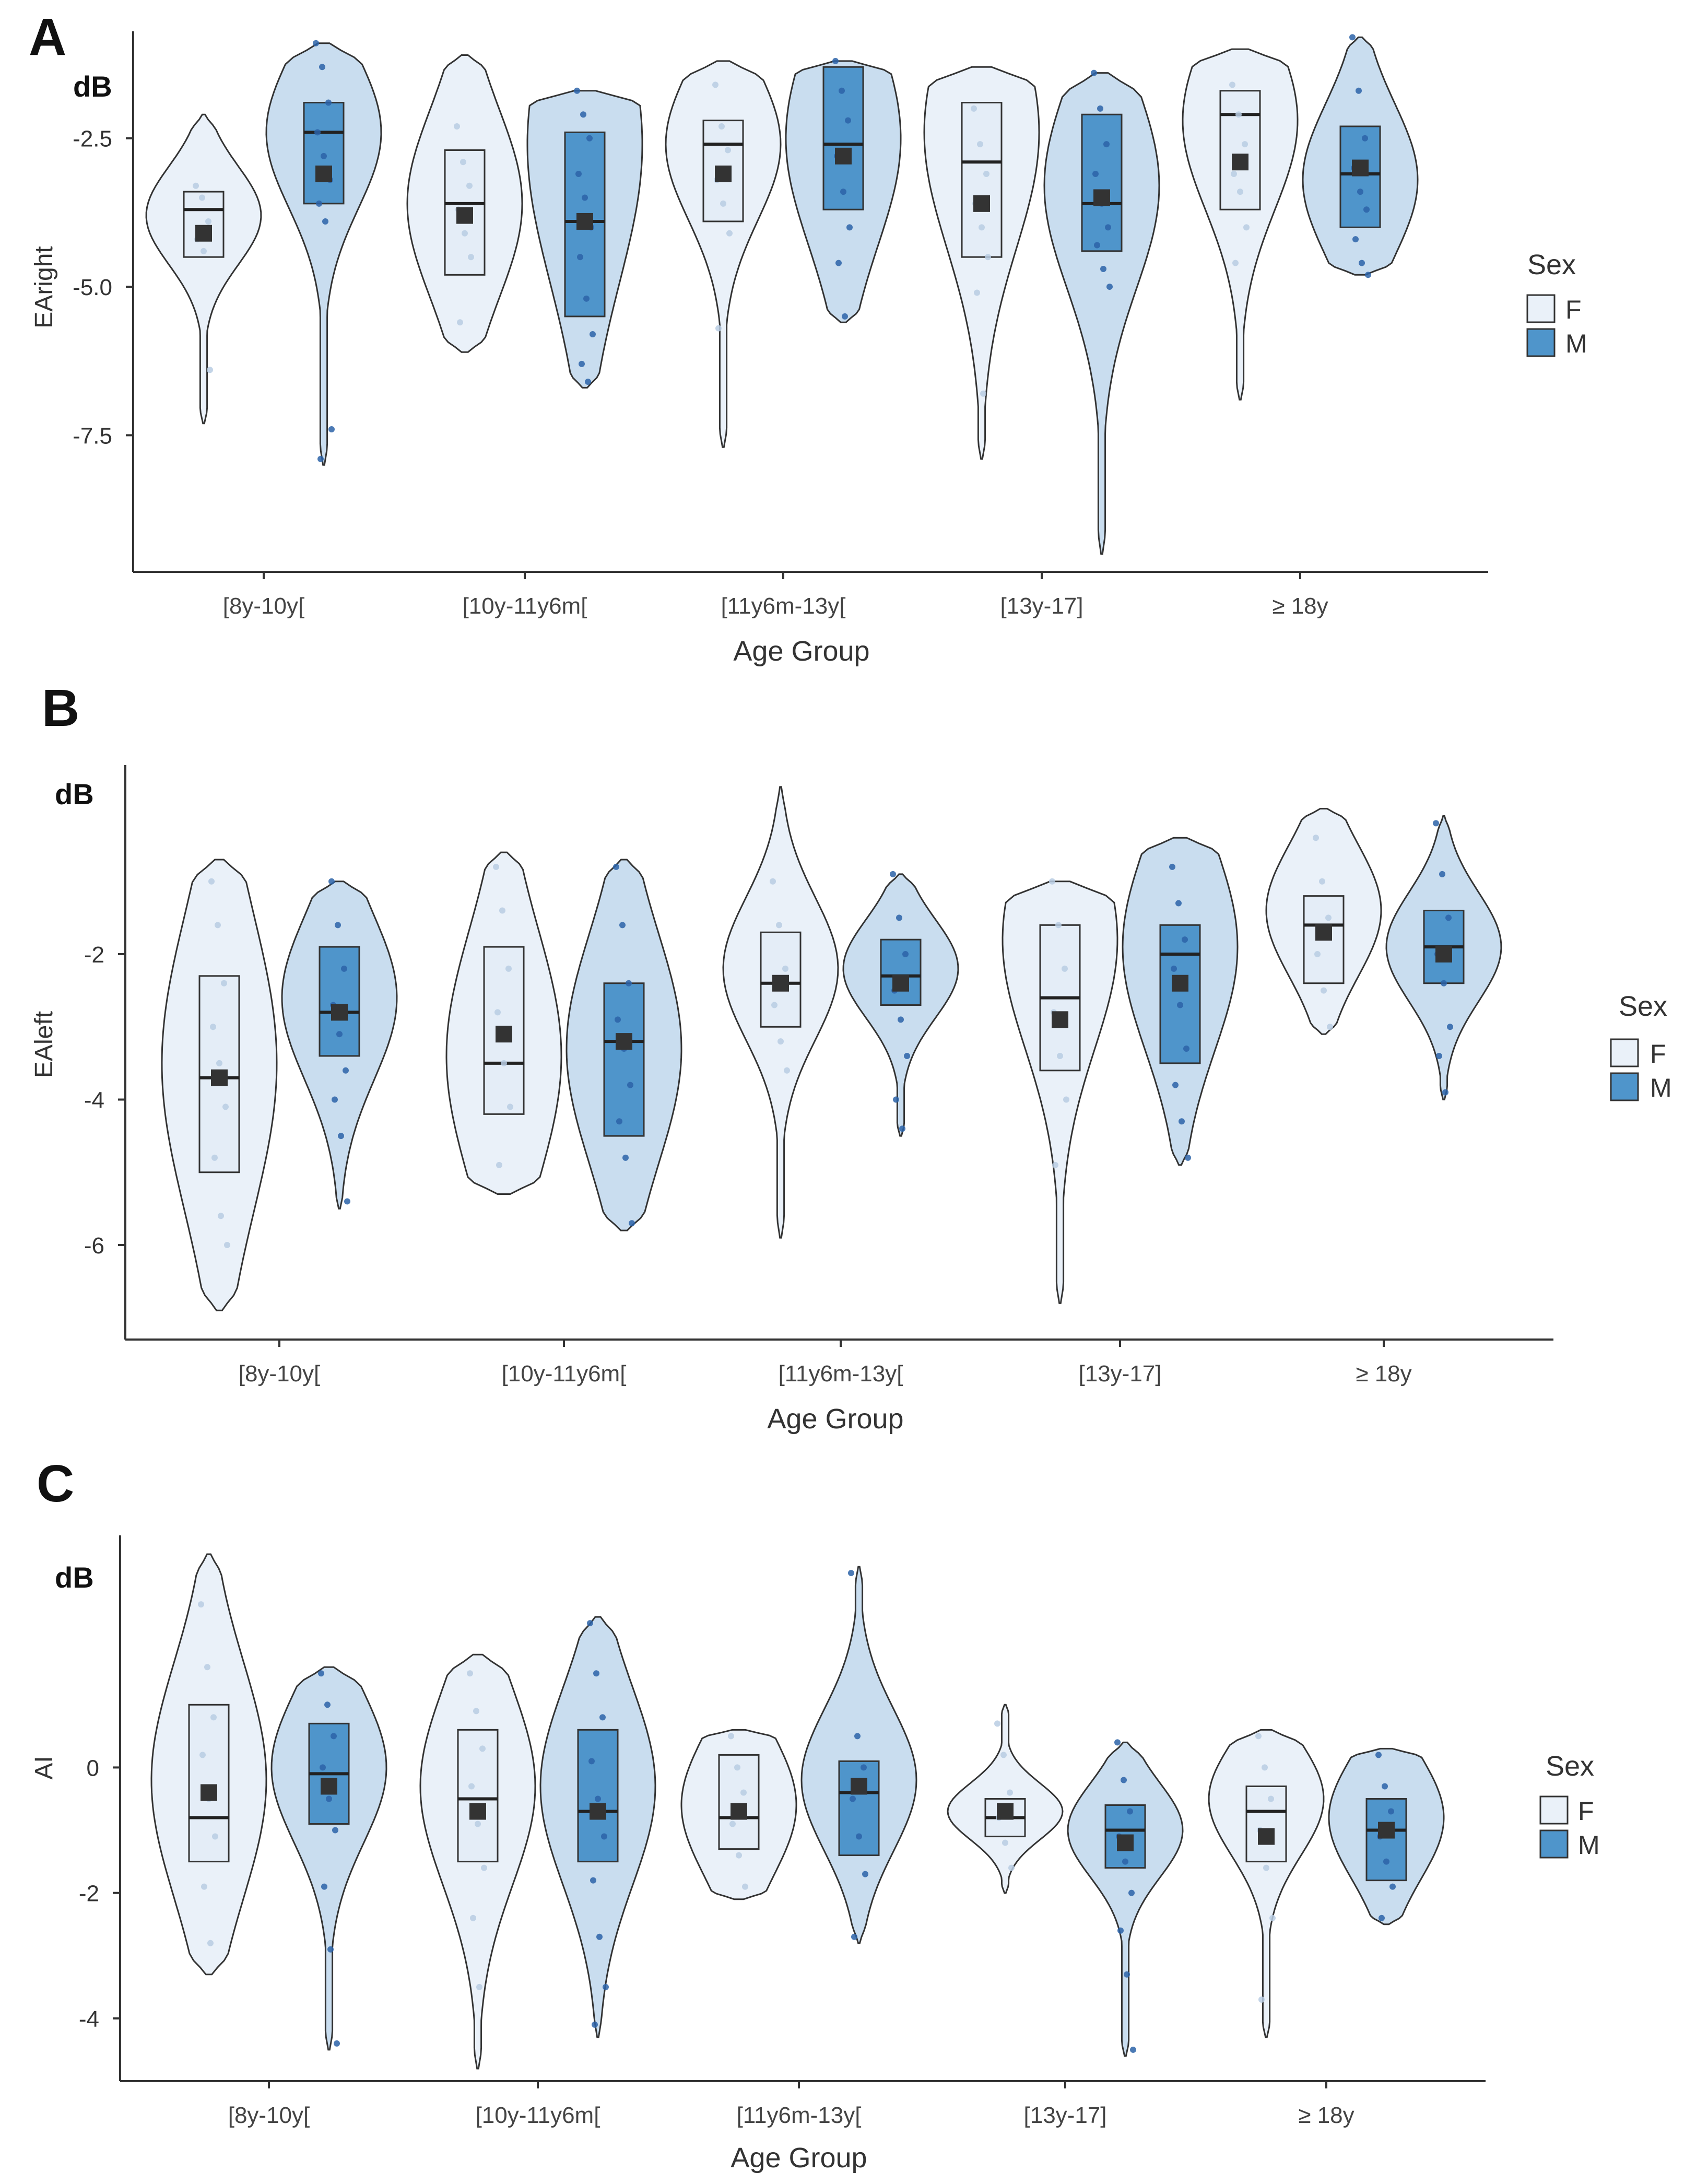  What do you see at coordinates (1300, 606) in the screenshot?
I see `x-tick-label: ≥ 18y` at bounding box center [1300, 606].